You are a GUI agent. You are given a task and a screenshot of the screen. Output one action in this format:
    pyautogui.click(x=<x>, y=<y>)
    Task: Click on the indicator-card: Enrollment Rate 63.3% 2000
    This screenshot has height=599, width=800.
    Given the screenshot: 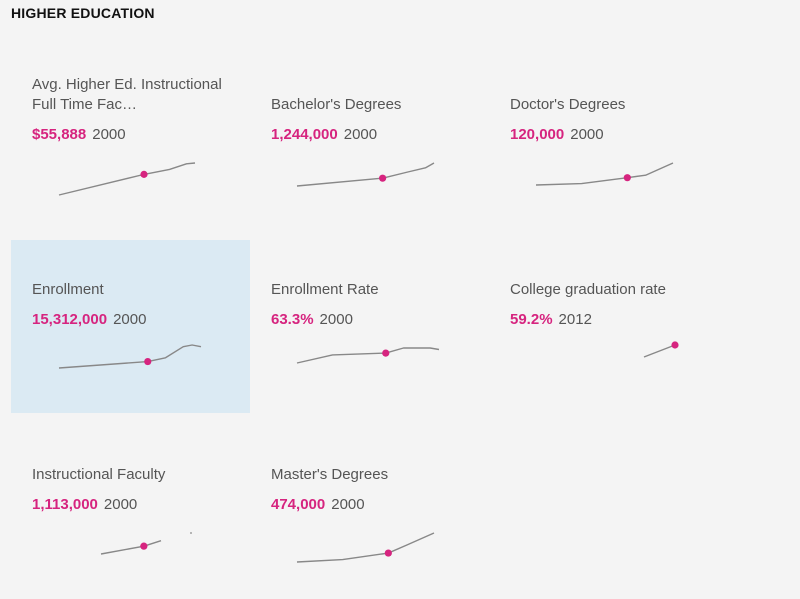 What is the action you would take?
    pyautogui.click(x=369, y=326)
    